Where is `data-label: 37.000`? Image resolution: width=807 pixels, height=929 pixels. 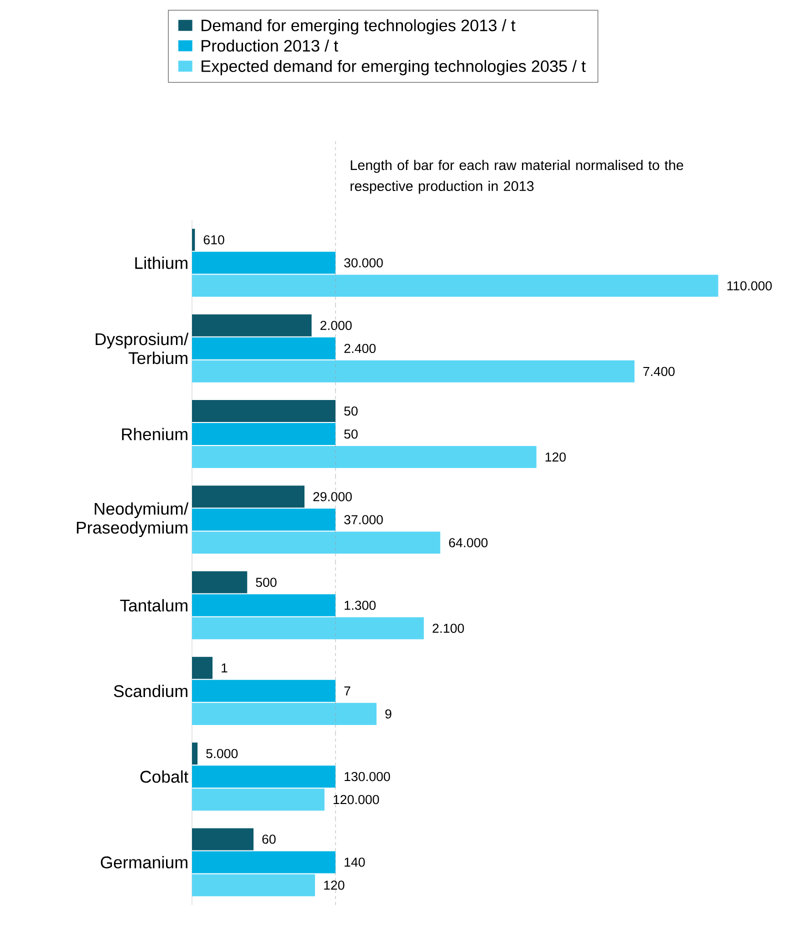 data-label: 37.000 is located at coordinates (363, 519).